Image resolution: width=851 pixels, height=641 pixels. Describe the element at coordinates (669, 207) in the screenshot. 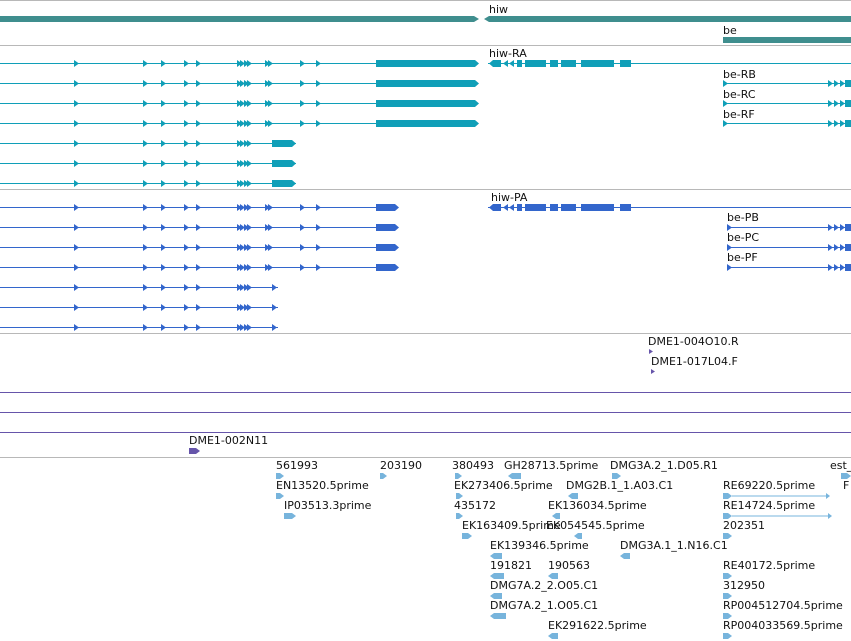

I see `cds-hiw-PA-structure` at that location.